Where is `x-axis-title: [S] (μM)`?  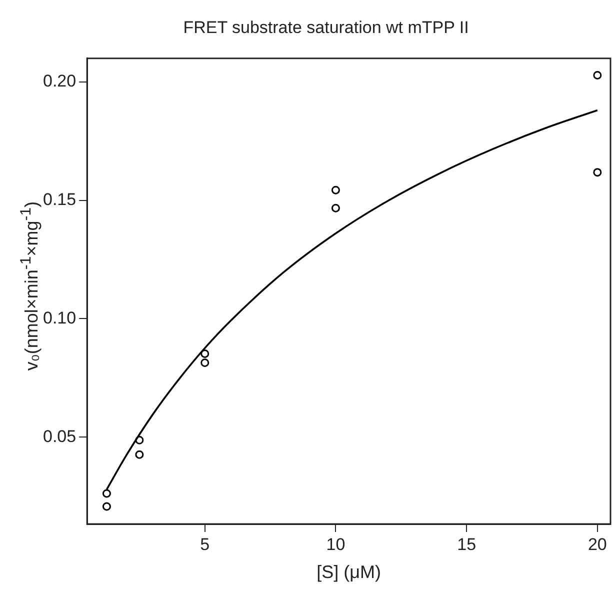
x-axis-title: [S] (μM) is located at coordinates (348, 572).